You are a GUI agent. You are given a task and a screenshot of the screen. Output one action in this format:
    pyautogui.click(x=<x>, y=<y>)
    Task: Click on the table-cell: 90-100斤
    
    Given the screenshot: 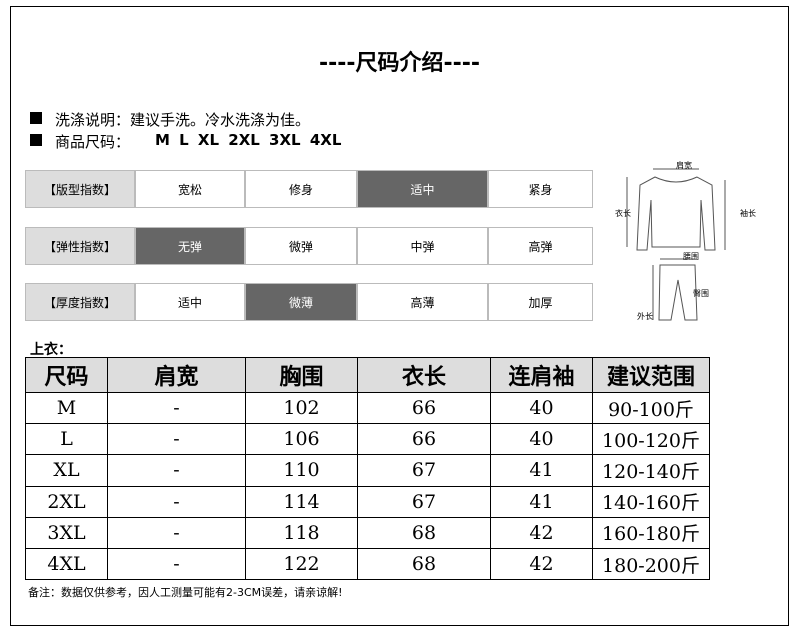 What is the action you would take?
    pyautogui.click(x=651, y=408)
    